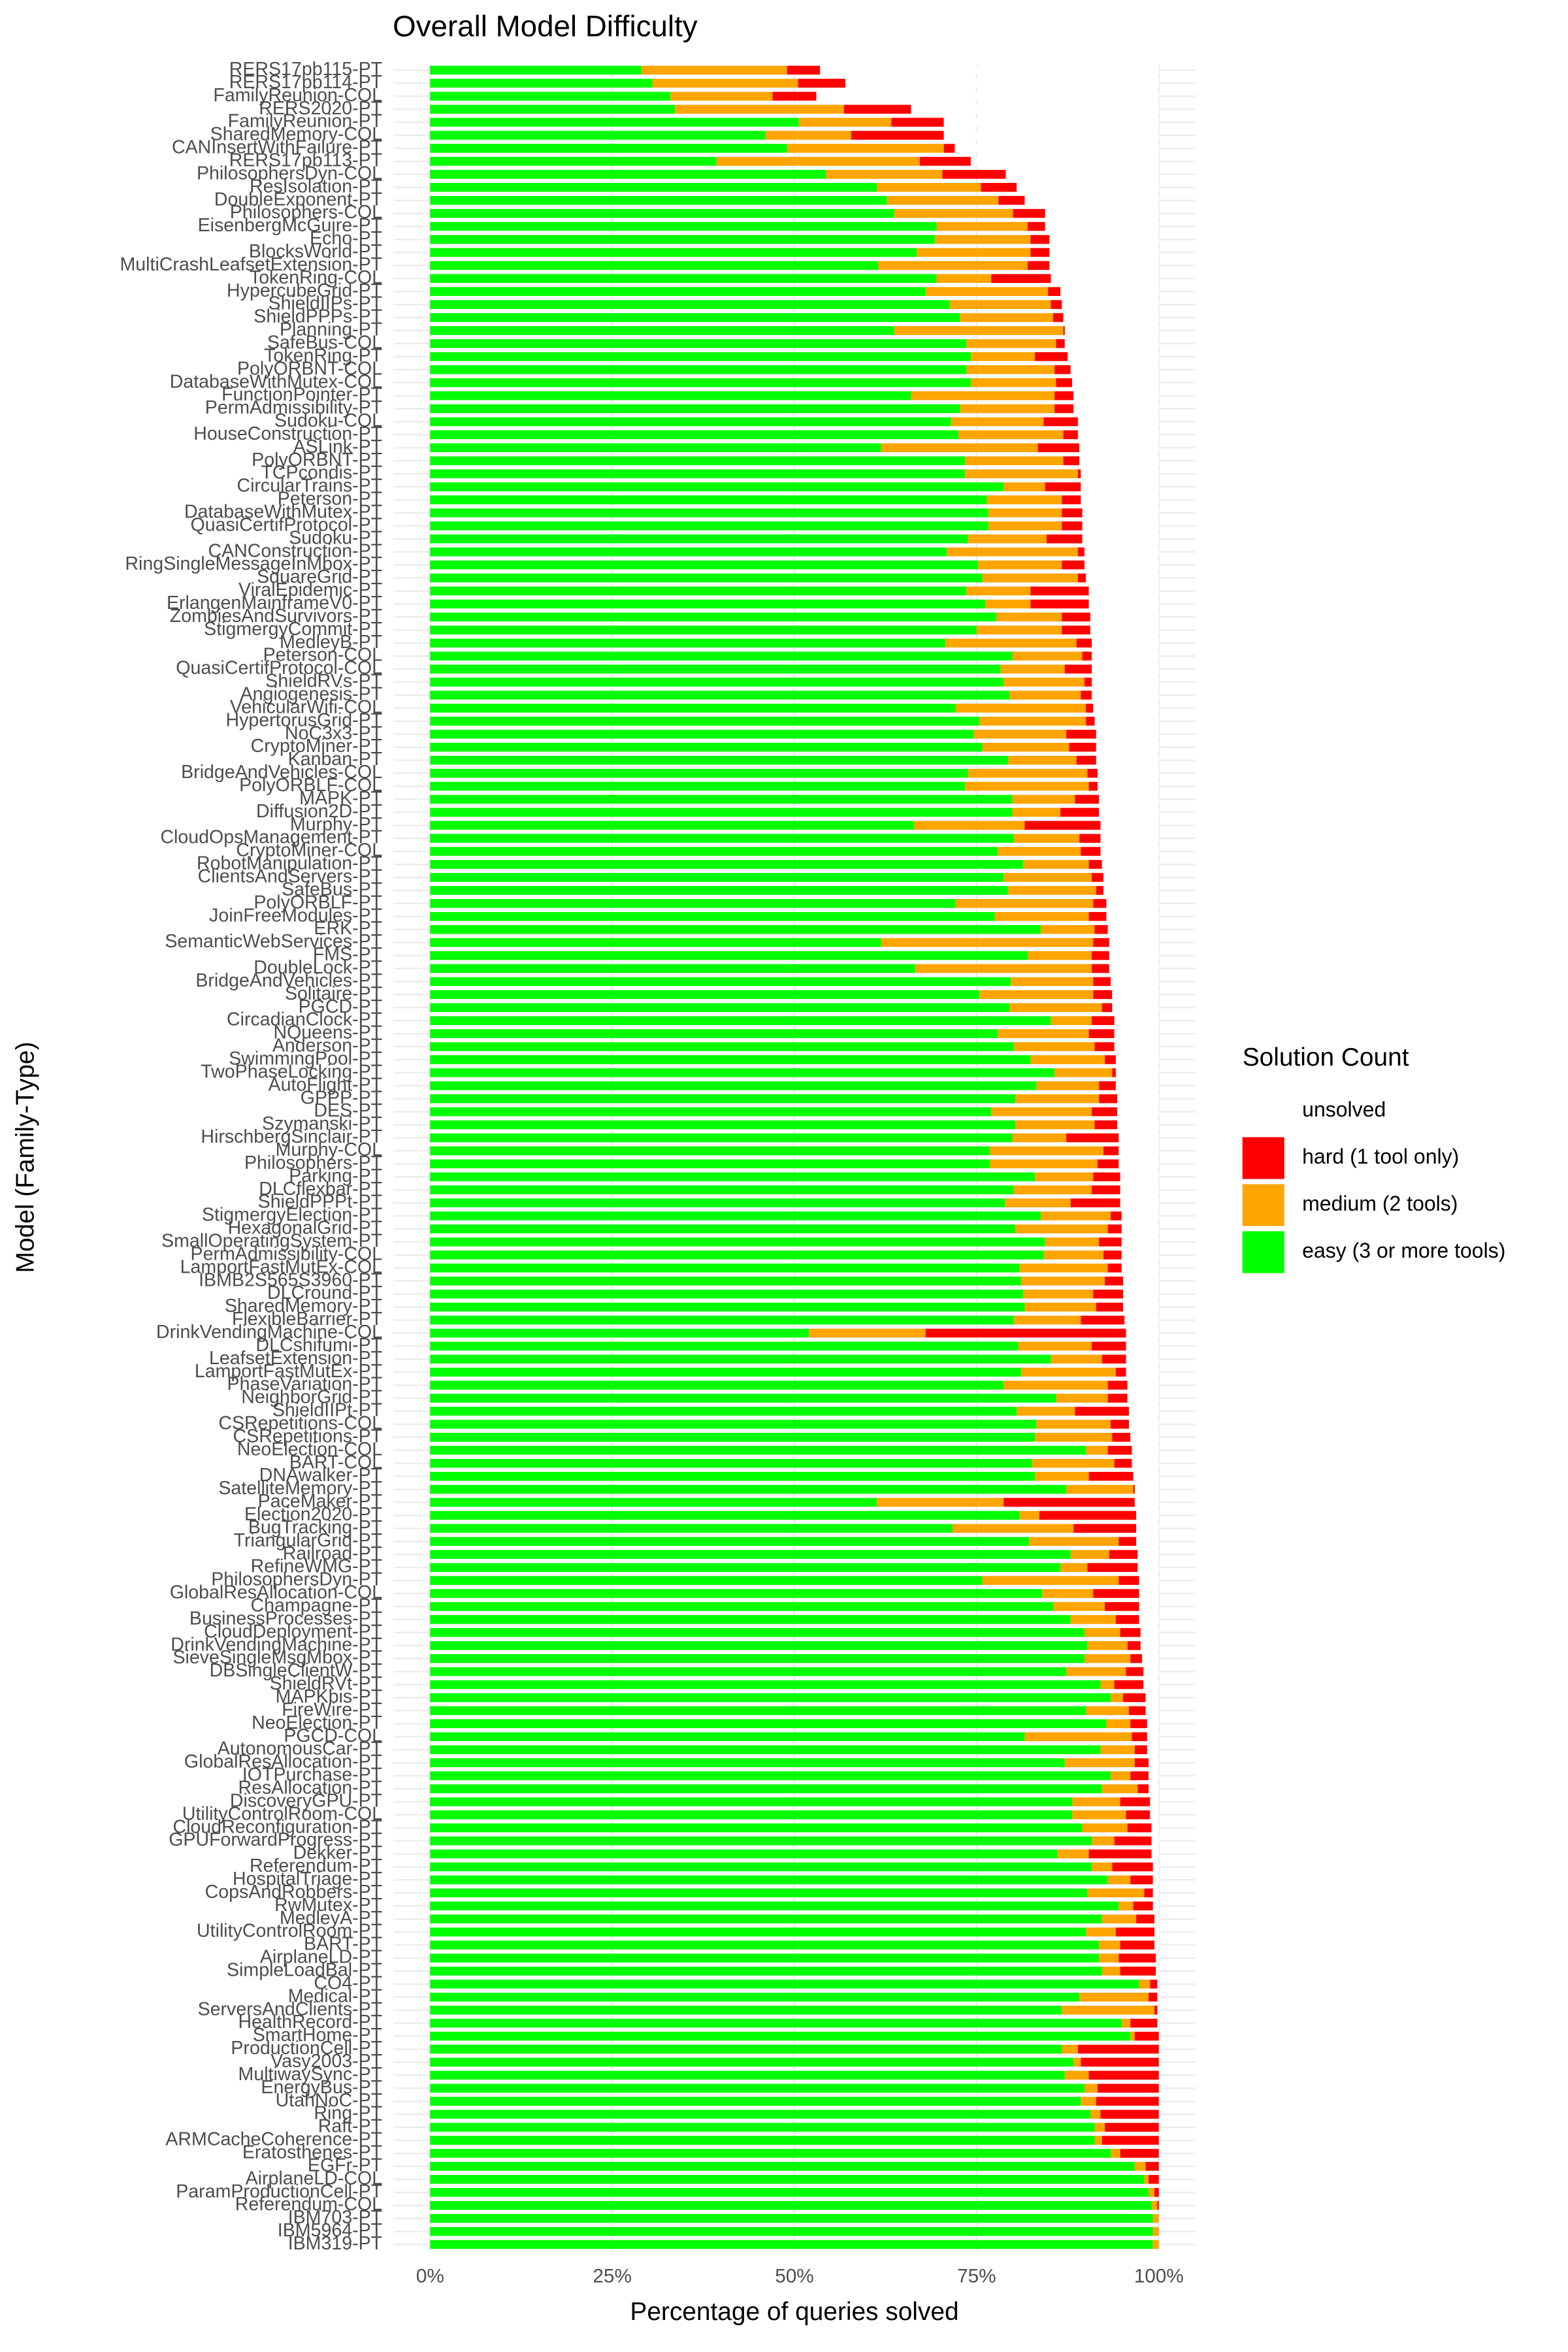 This screenshot has height=2352, width=1568. I want to click on y-tick-label: Diffusion2D-PT, so click(319, 811).